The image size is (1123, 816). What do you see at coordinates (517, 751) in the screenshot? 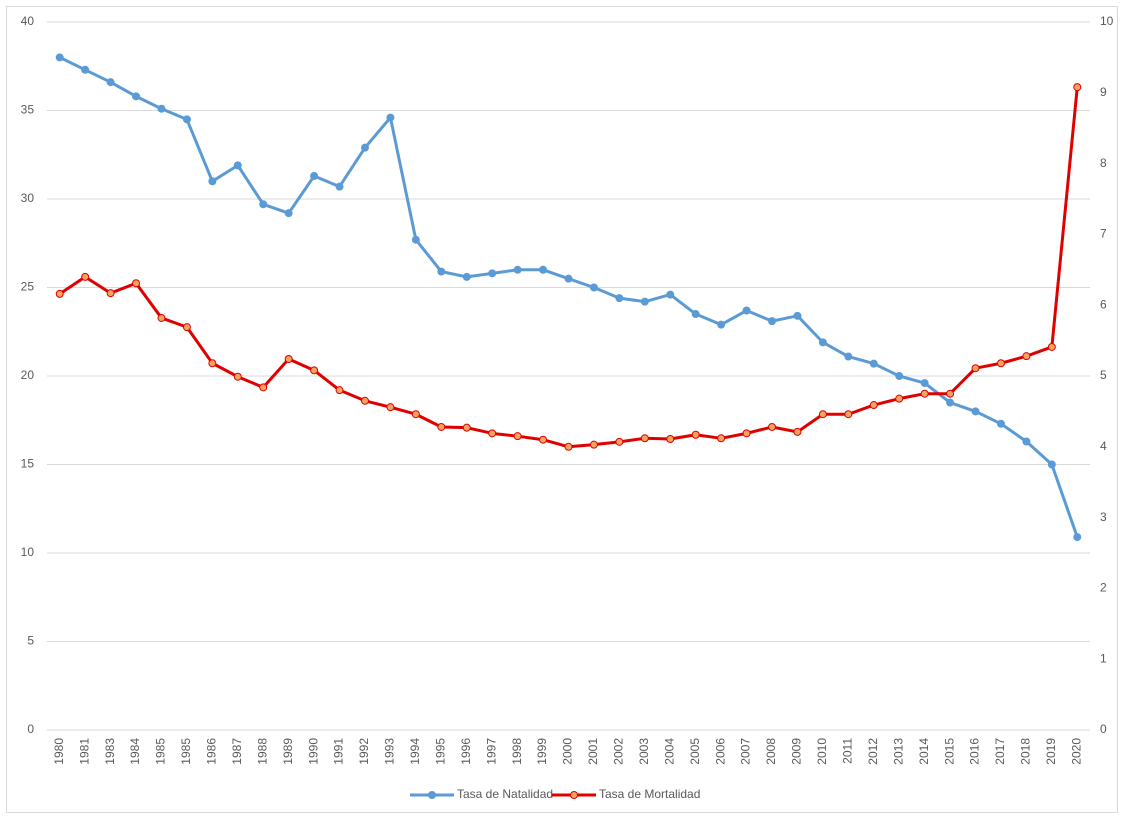
I see `x-tick-label: 1998` at bounding box center [517, 751].